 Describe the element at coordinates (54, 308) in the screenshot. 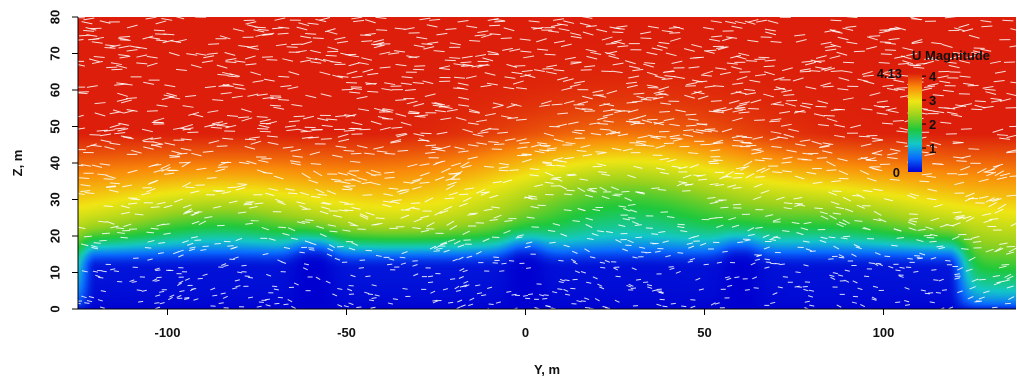

I see `y-tick-label: 0` at that location.